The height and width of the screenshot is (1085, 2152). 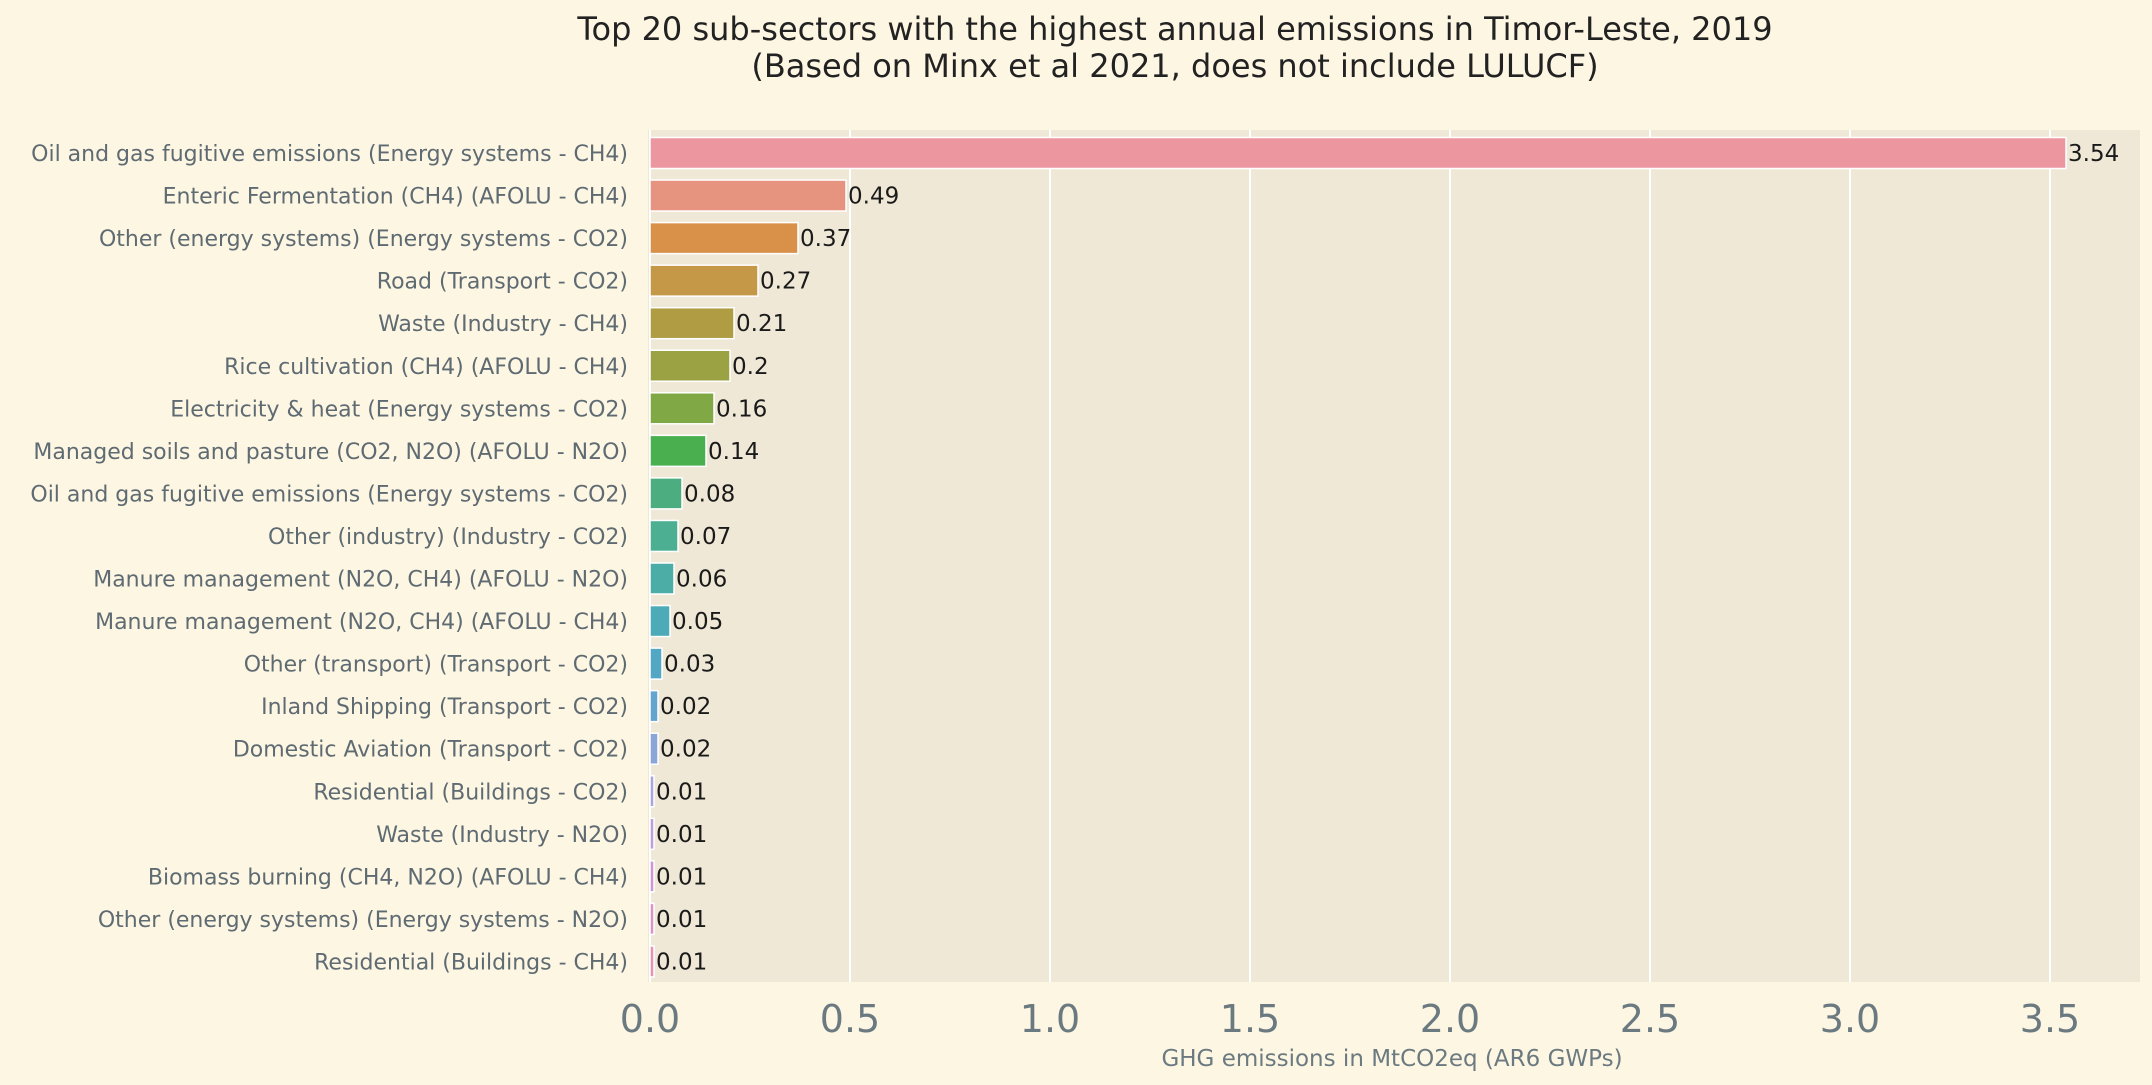 I want to click on x-tick-label: 2.5, so click(x=1650, y=1019).